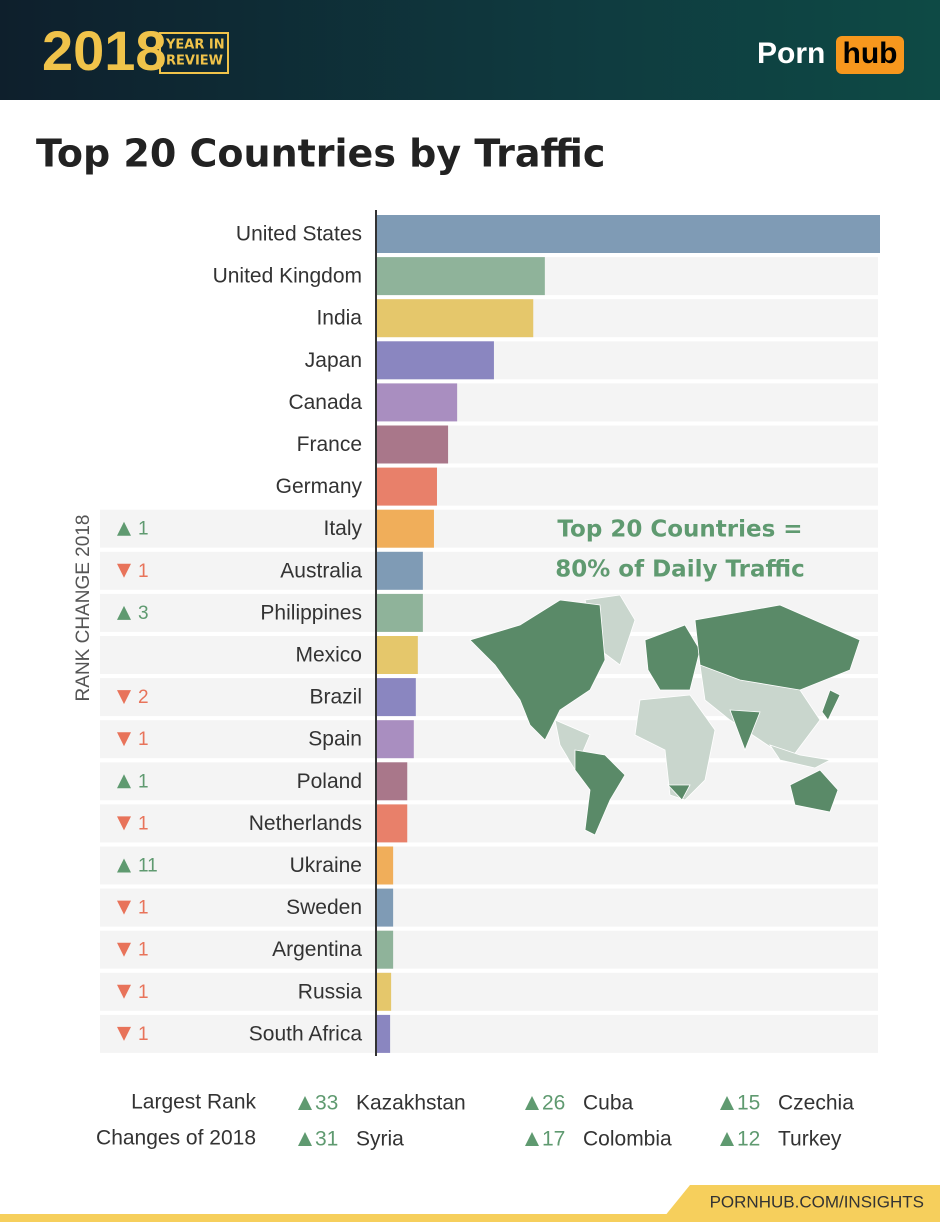 The image size is (940, 1222). I want to click on category-label: Mexico, so click(328, 655).